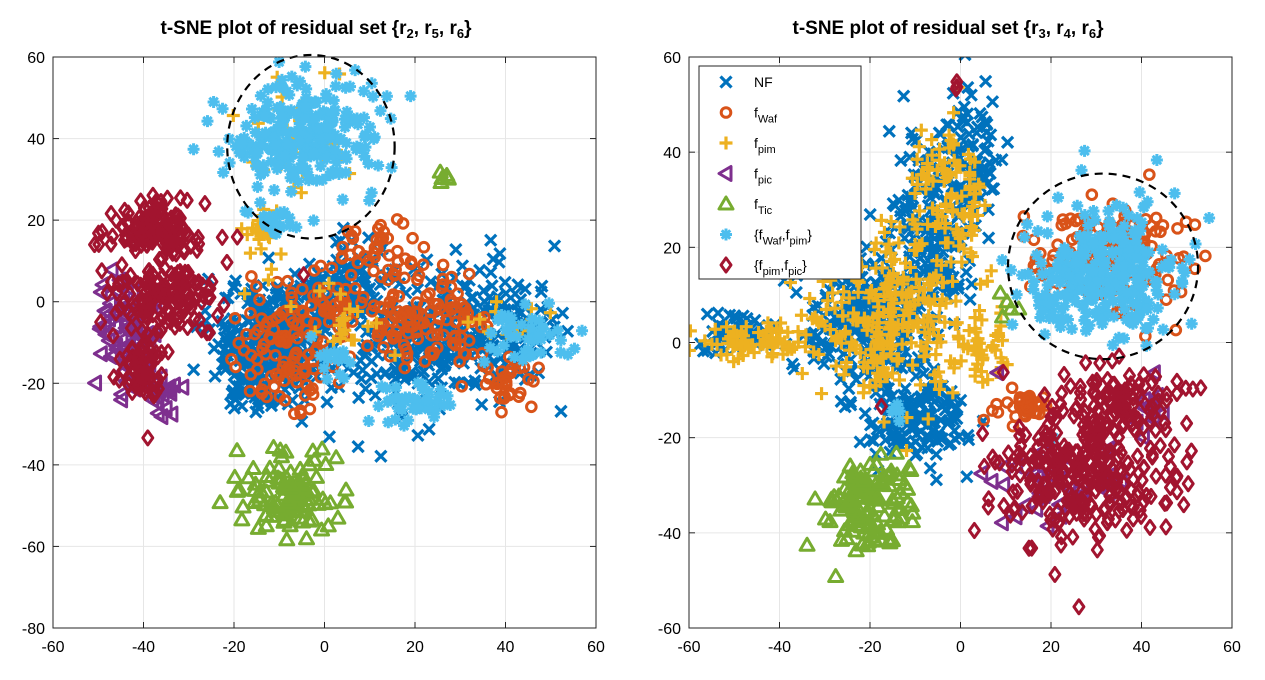 The width and height of the screenshot is (1265, 680). I want to click on legend-marker-fpic, so click(725, 173).